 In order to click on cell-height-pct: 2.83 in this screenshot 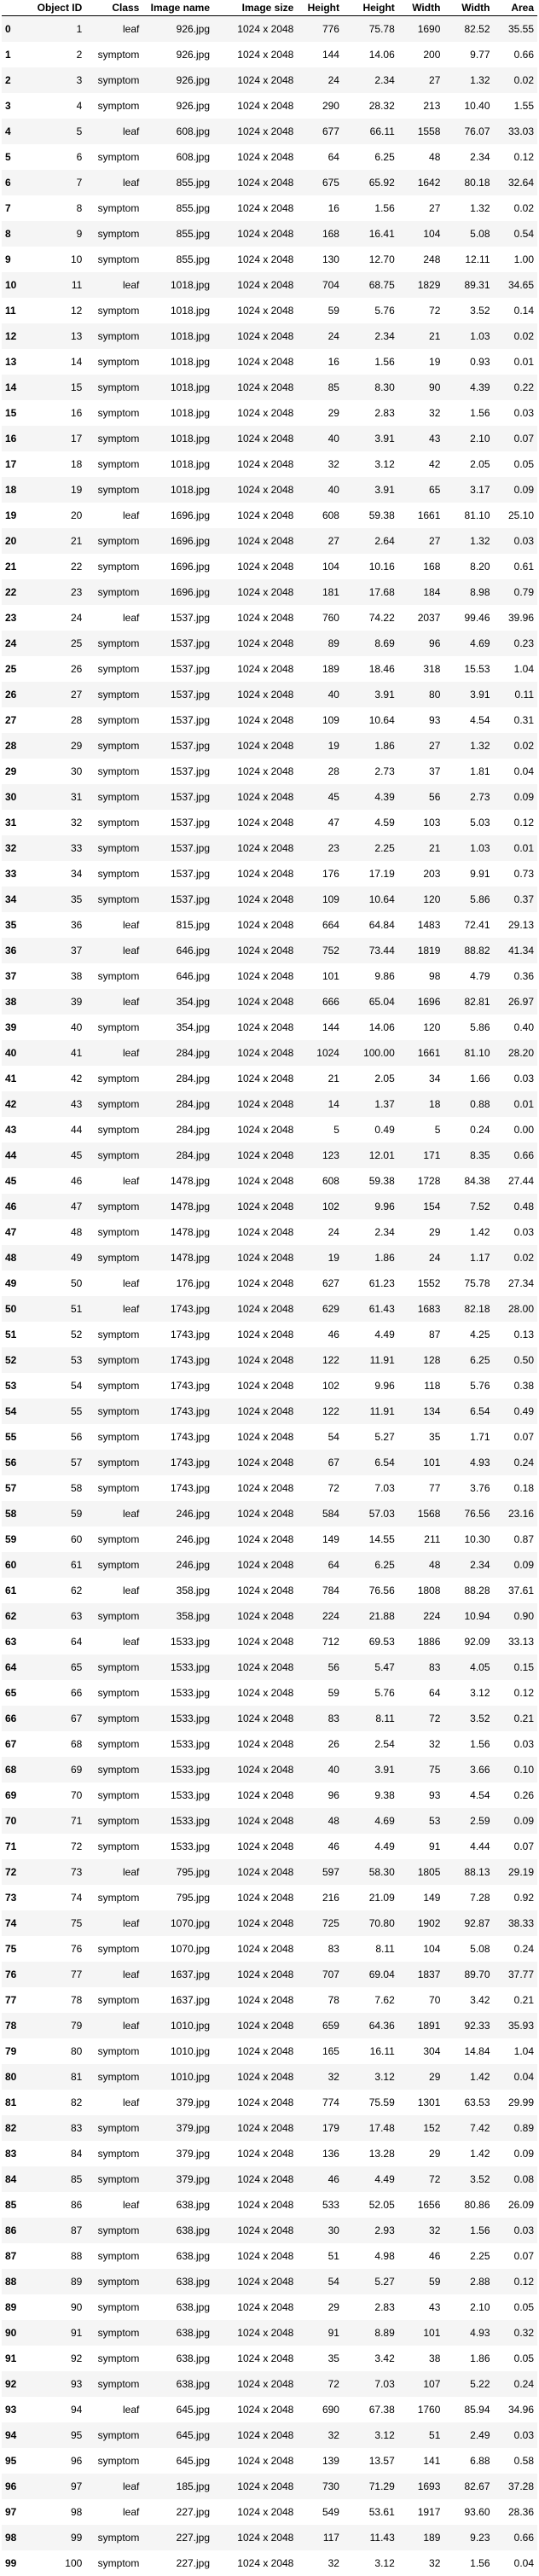, I will do `click(370, 413)`.